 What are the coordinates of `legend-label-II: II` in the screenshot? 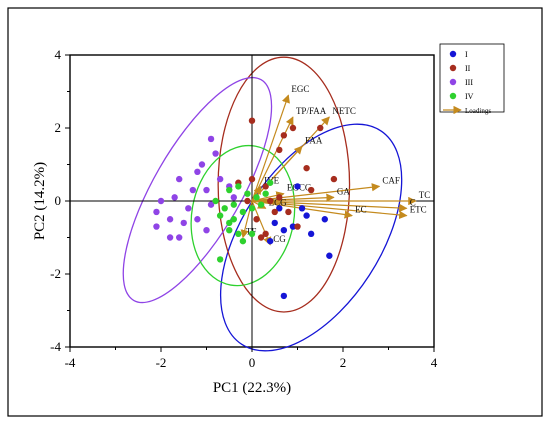 It's located at (468, 68).